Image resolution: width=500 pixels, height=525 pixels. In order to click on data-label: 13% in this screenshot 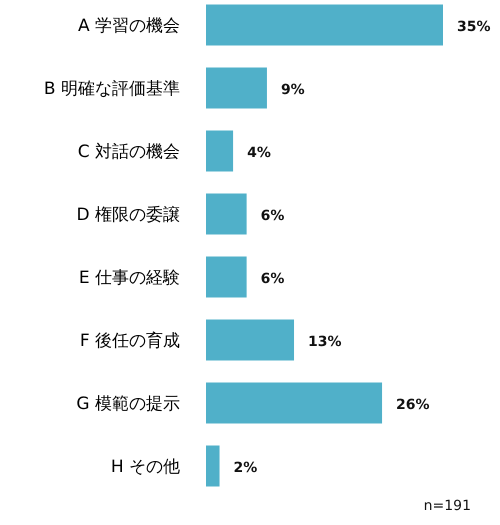, I will do `click(325, 342)`.